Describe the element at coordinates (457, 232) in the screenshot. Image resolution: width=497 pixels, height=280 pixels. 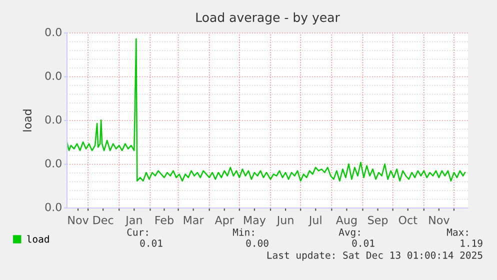
I see `text: Max:` at that location.